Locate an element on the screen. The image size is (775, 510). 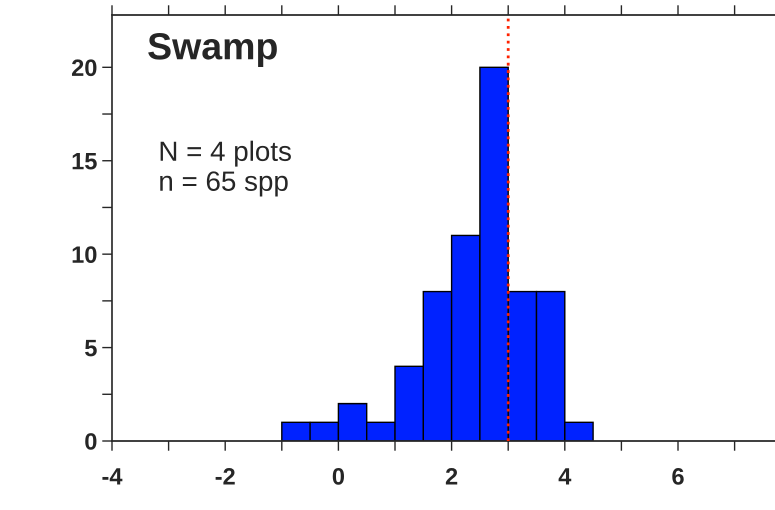
x-tick-label: 2 is located at coordinates (452, 476).